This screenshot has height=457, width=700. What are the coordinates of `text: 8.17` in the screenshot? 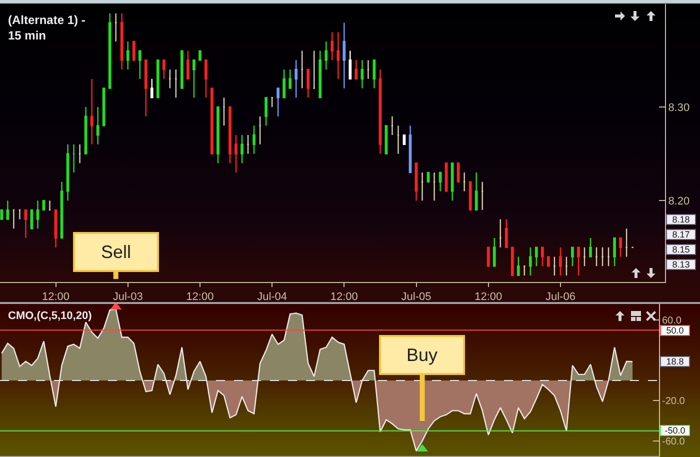 It's located at (681, 235).